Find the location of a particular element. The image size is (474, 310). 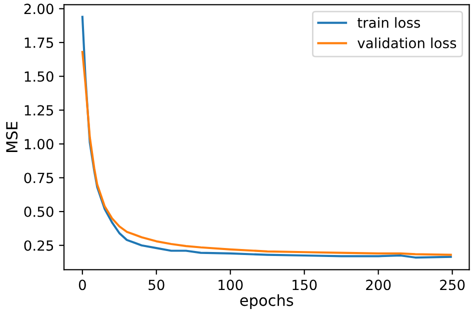

legend-label: validation loss is located at coordinates (407, 43).